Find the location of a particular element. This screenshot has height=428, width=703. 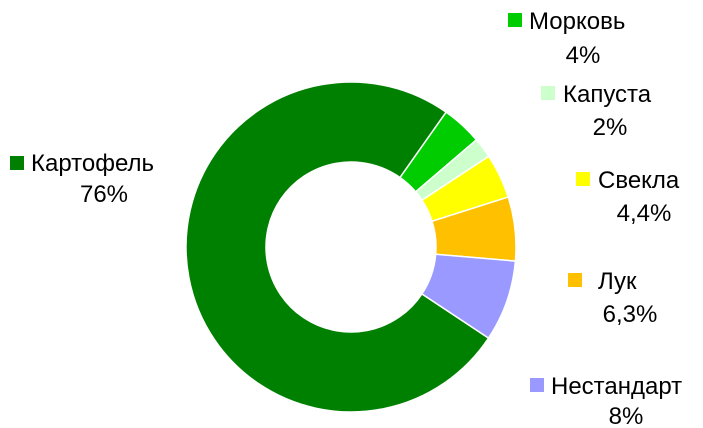

legend-swatch-svekla is located at coordinates (583, 179).